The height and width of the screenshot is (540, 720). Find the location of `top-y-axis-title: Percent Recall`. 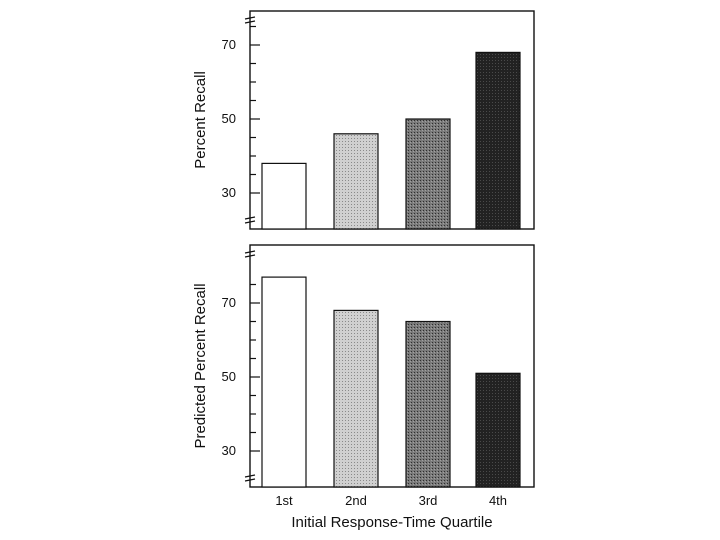

top-y-axis-title: Percent Recall is located at coordinates (200, 120).